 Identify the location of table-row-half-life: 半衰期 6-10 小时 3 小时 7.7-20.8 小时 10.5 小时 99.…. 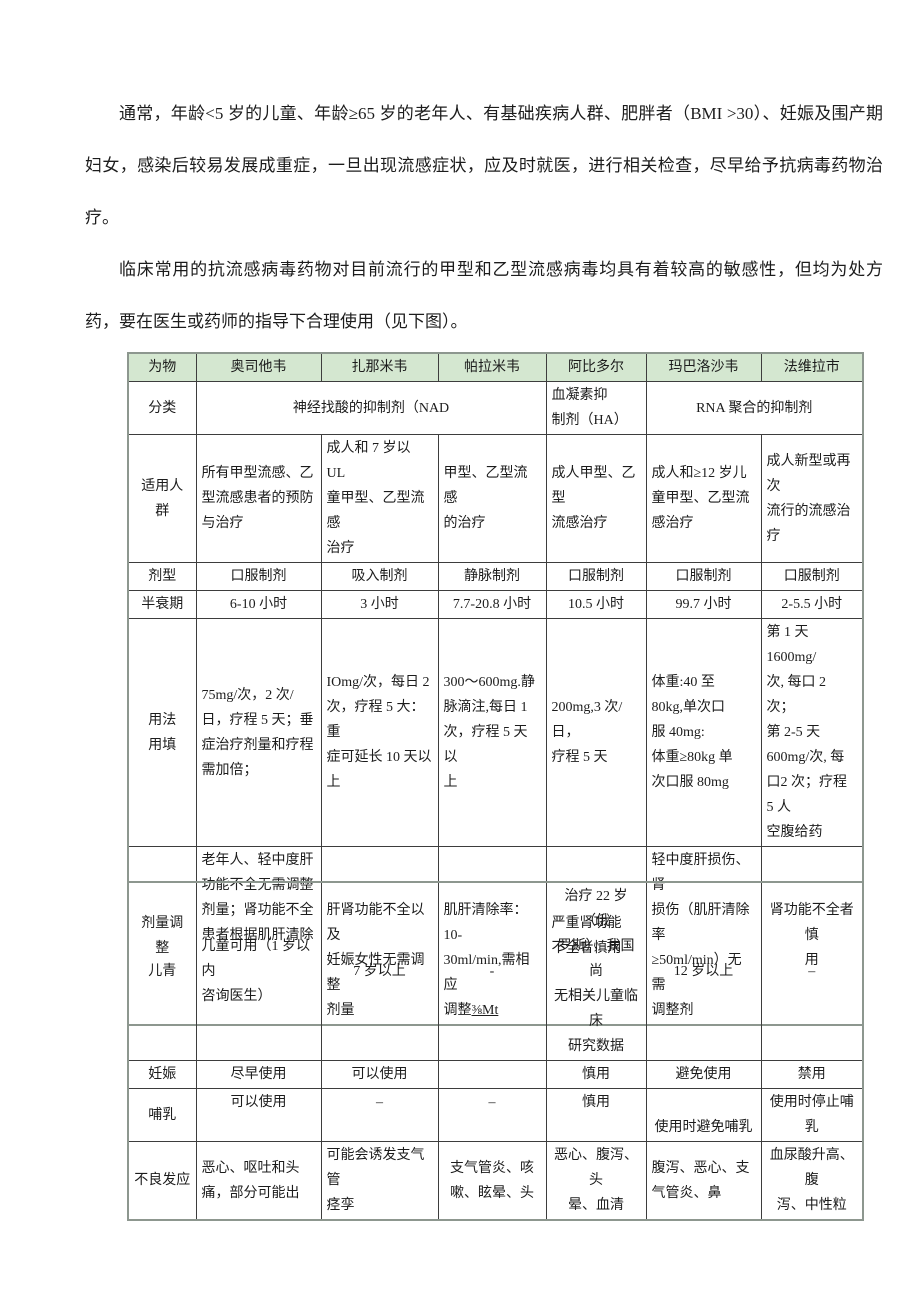
(495, 604).